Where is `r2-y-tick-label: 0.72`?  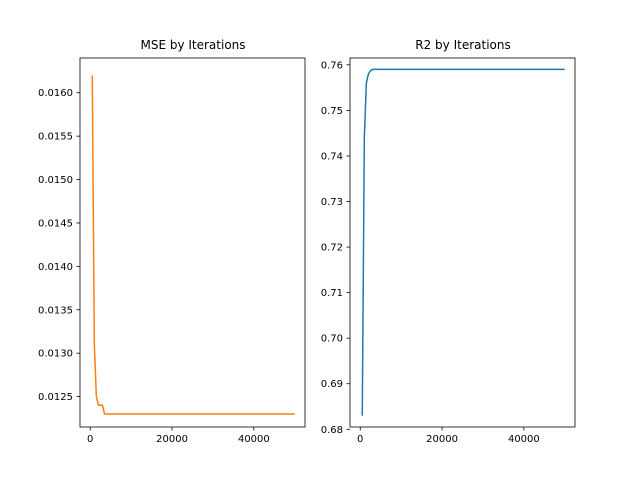 r2-y-tick-label: 0.72 is located at coordinates (332, 248).